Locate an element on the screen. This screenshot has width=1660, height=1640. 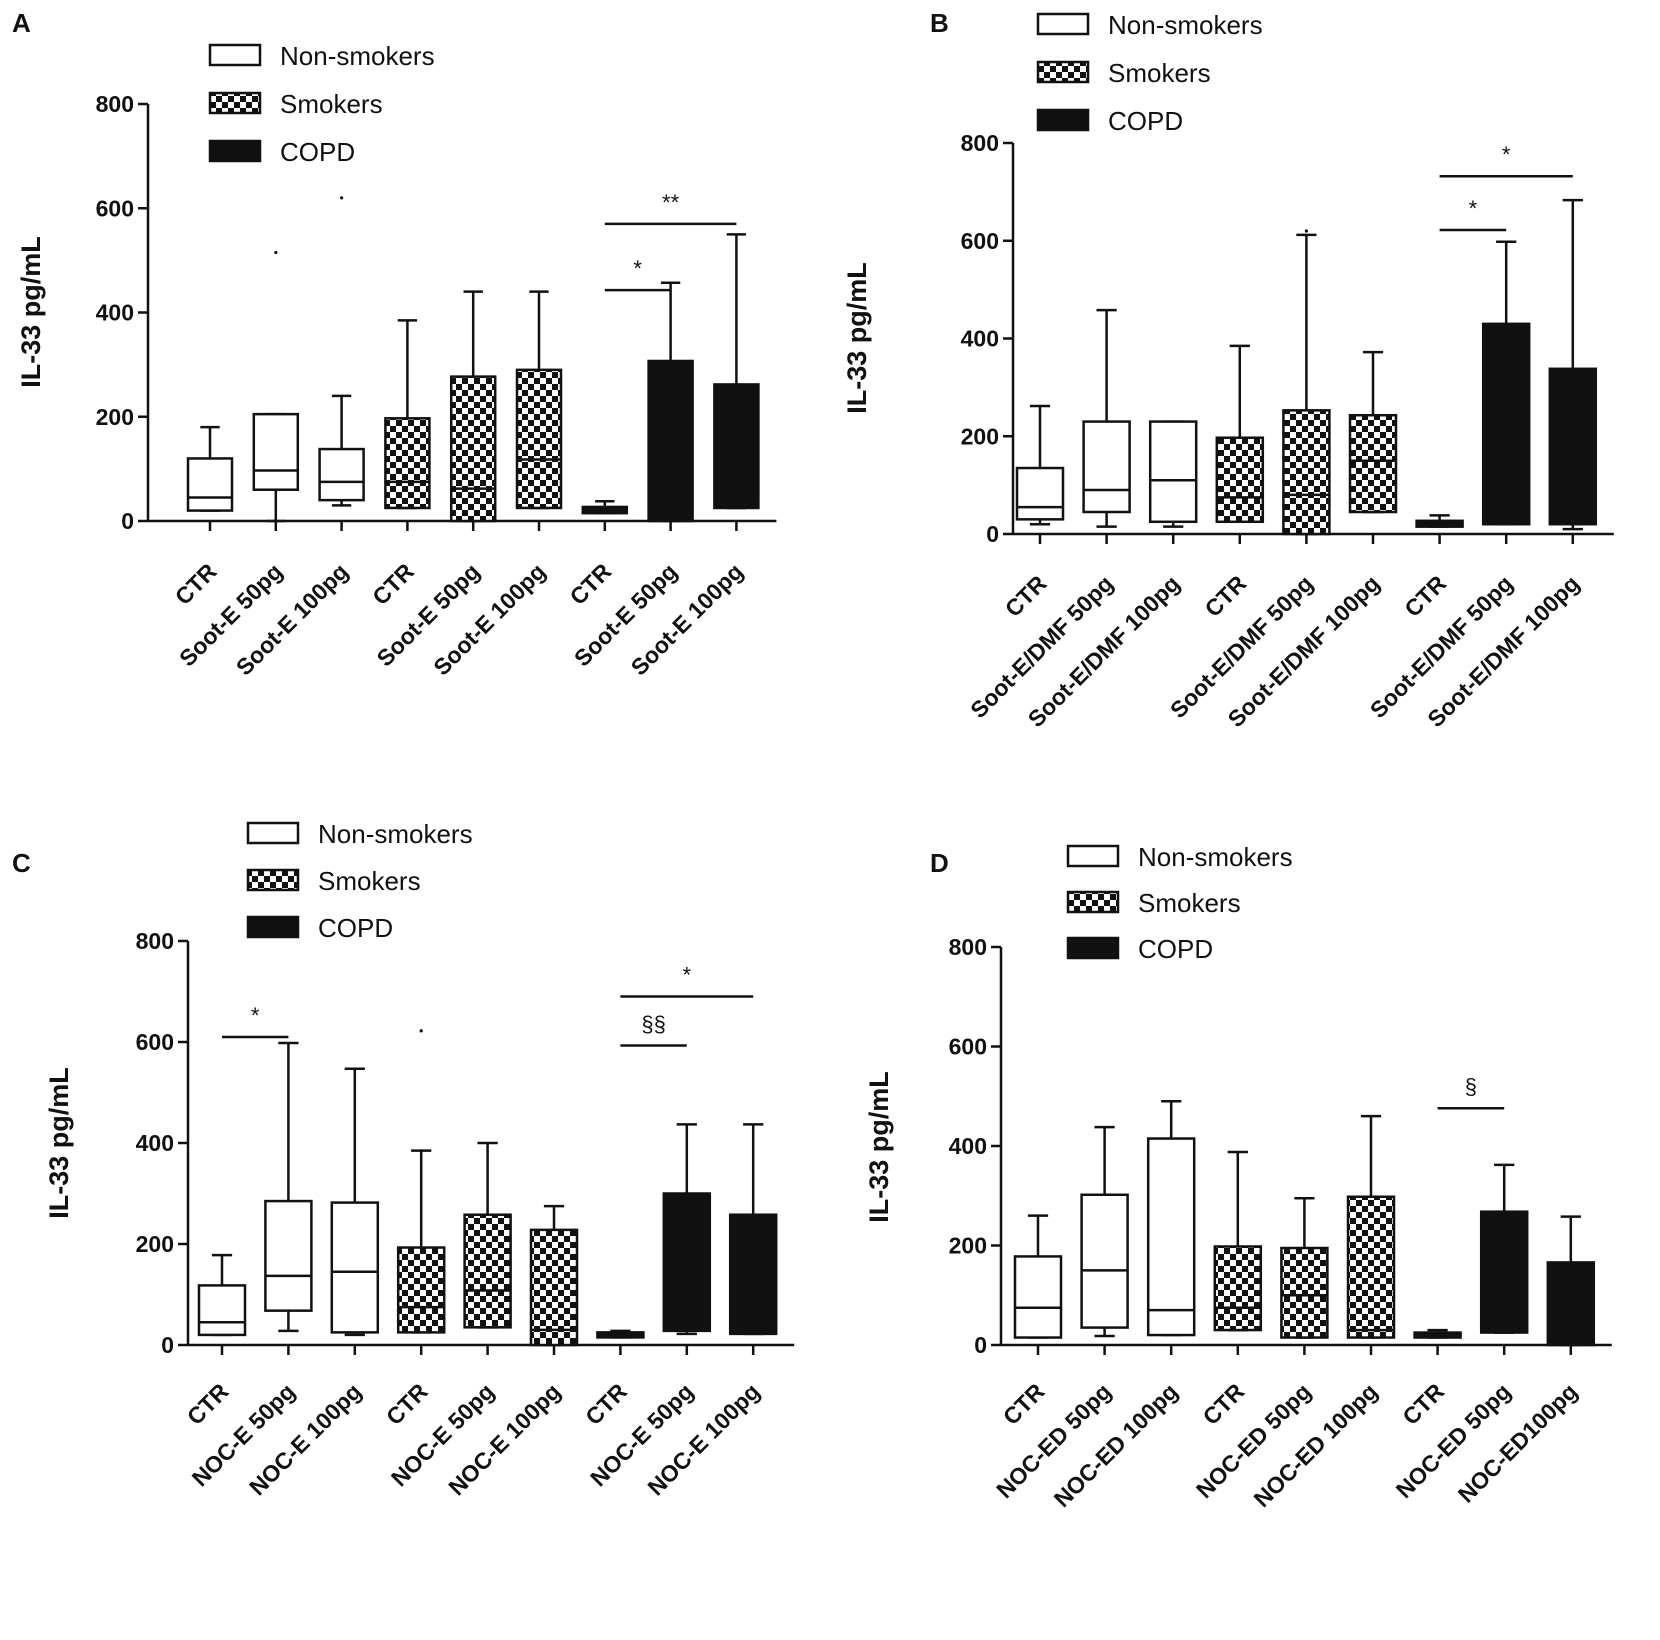
significance-label: § is located at coordinates (1471, 1086).